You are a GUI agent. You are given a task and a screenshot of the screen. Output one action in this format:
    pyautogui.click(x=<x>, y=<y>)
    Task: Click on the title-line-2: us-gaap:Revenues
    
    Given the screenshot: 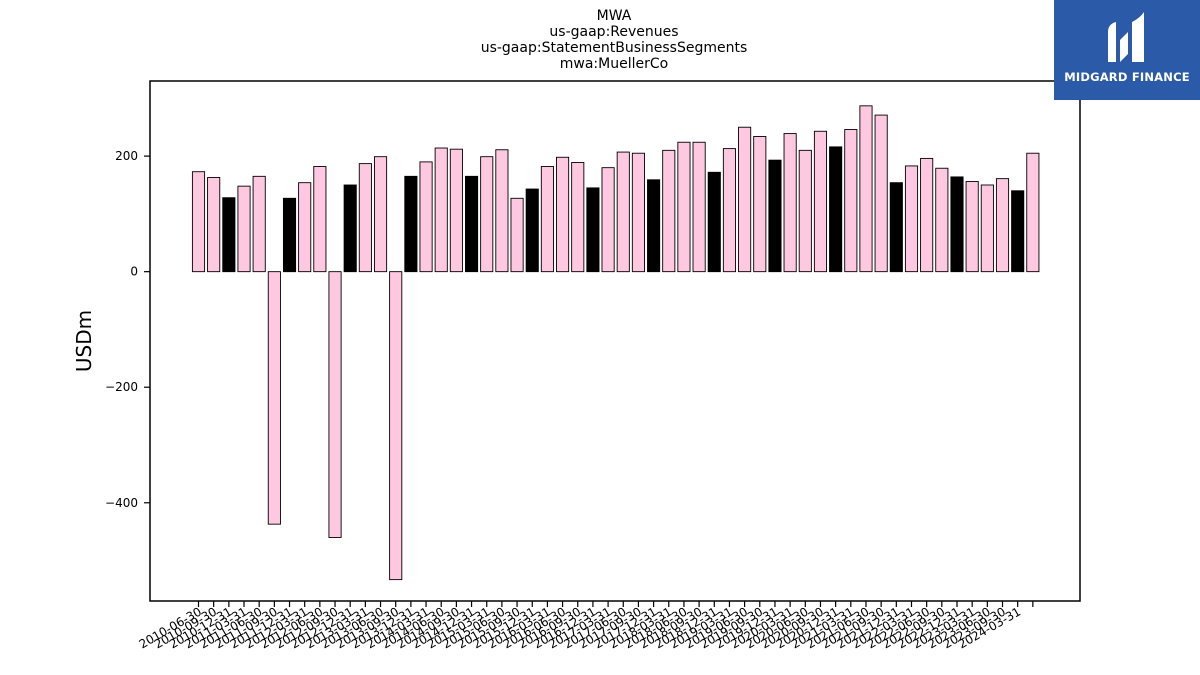 What is the action you would take?
    pyautogui.click(x=613, y=32)
    